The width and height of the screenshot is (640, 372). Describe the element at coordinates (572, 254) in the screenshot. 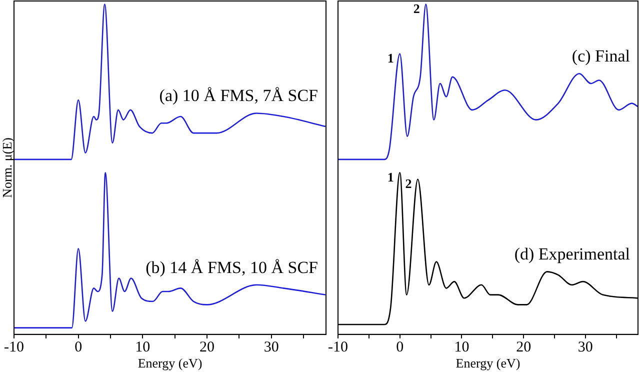

I see `series-label: (d) Experimental` at that location.